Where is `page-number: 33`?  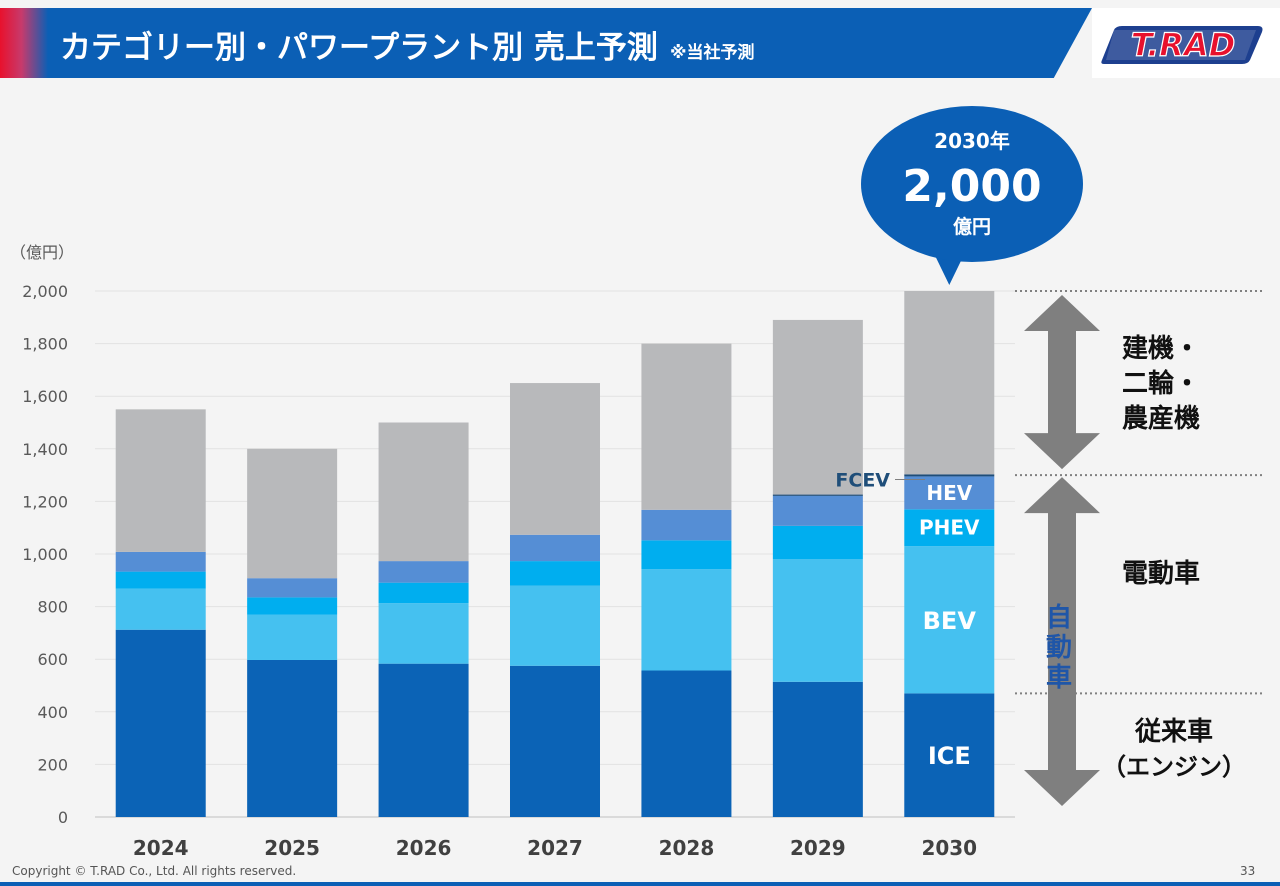 page-number: 33 is located at coordinates (1248, 871).